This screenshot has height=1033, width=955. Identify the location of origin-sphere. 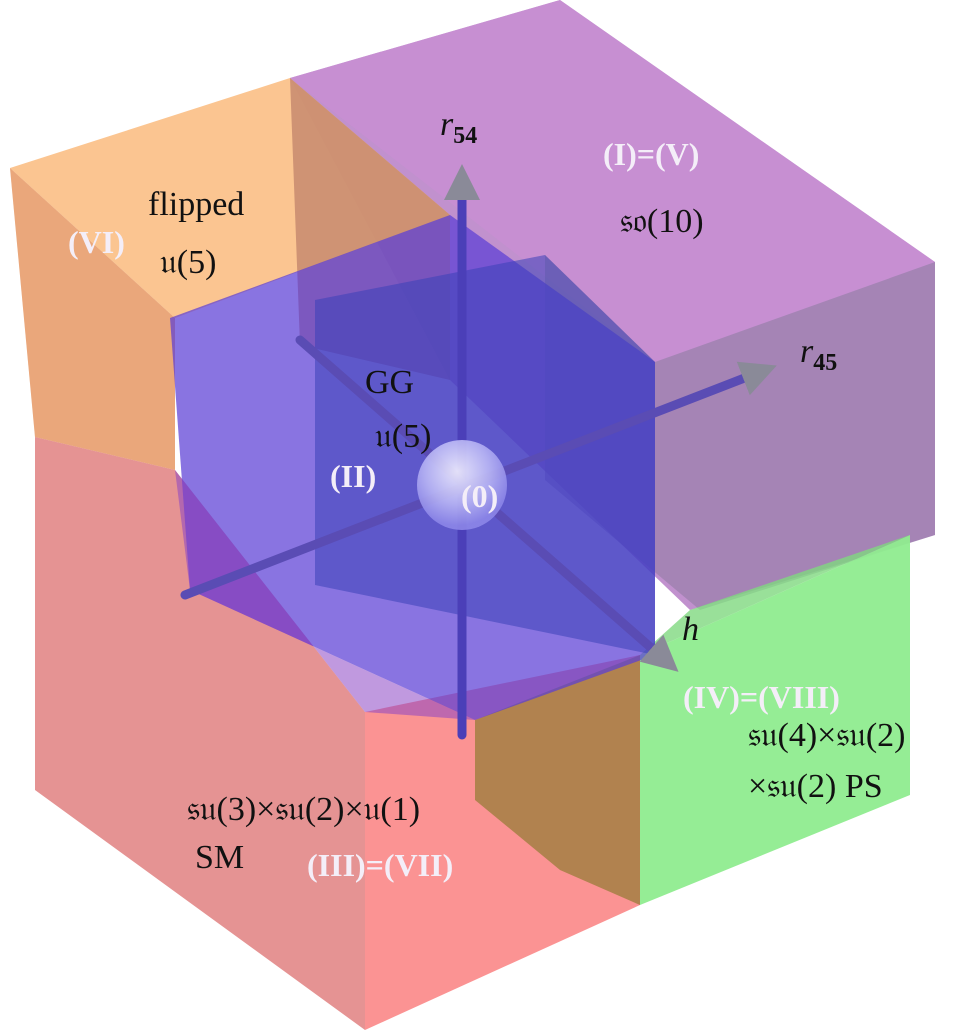
(462, 485).